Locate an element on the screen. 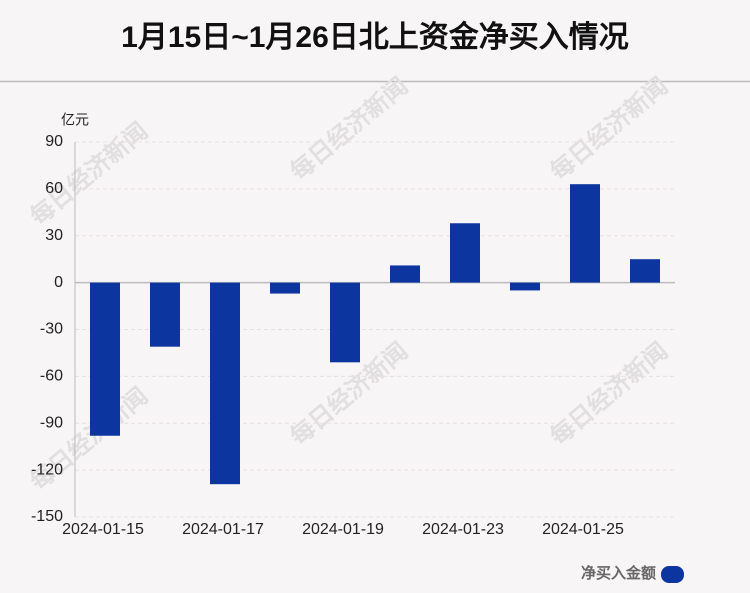  y-tick-label: -90 is located at coordinates (51, 422).